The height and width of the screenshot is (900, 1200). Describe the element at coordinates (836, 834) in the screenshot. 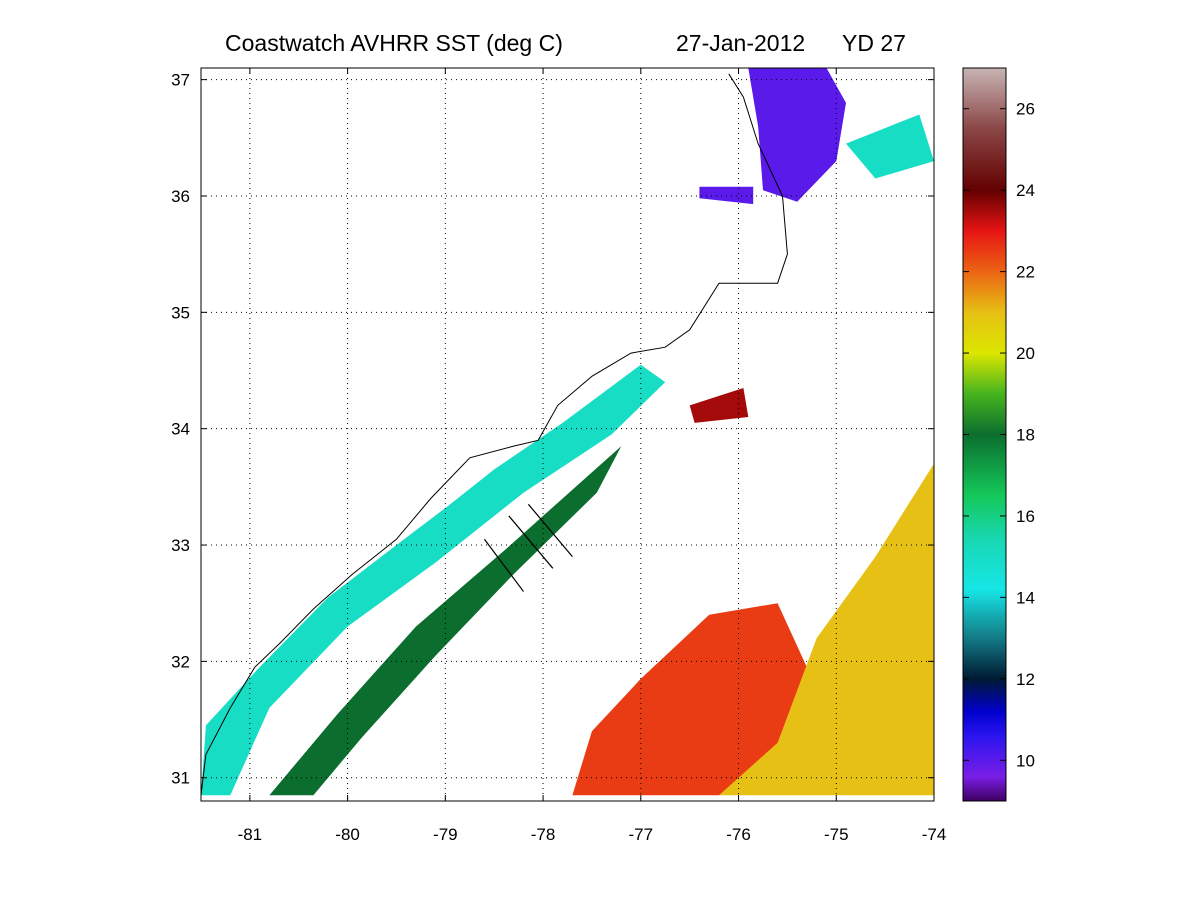

I see `x-tick-label: -75` at that location.